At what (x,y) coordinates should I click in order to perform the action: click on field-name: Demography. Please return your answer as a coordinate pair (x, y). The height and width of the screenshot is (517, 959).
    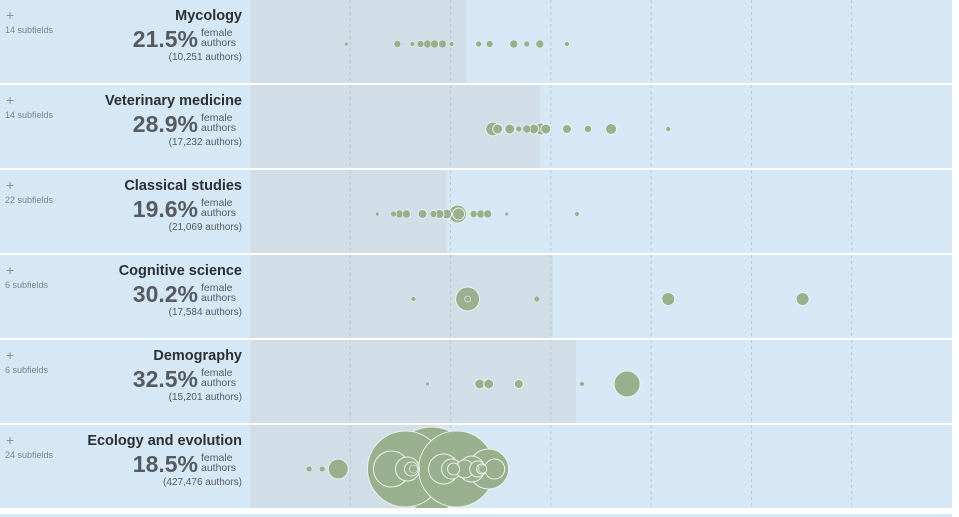
    Looking at the image, I should click on (197, 356).